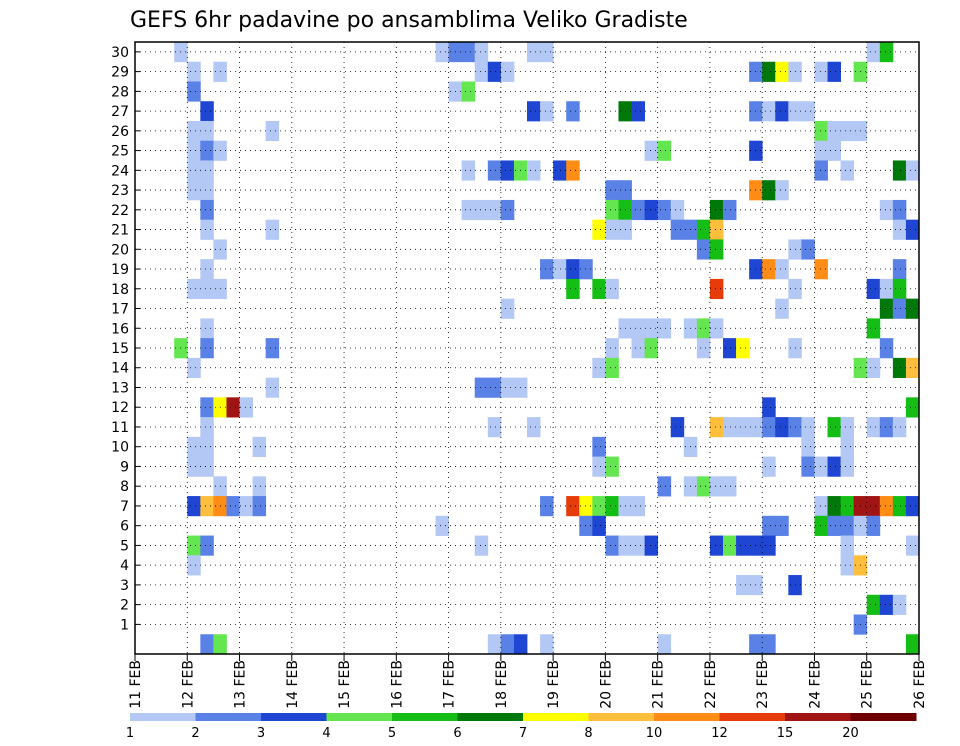 The height and width of the screenshot is (746, 960). I want to click on y-tick-label: 20, so click(120, 250).